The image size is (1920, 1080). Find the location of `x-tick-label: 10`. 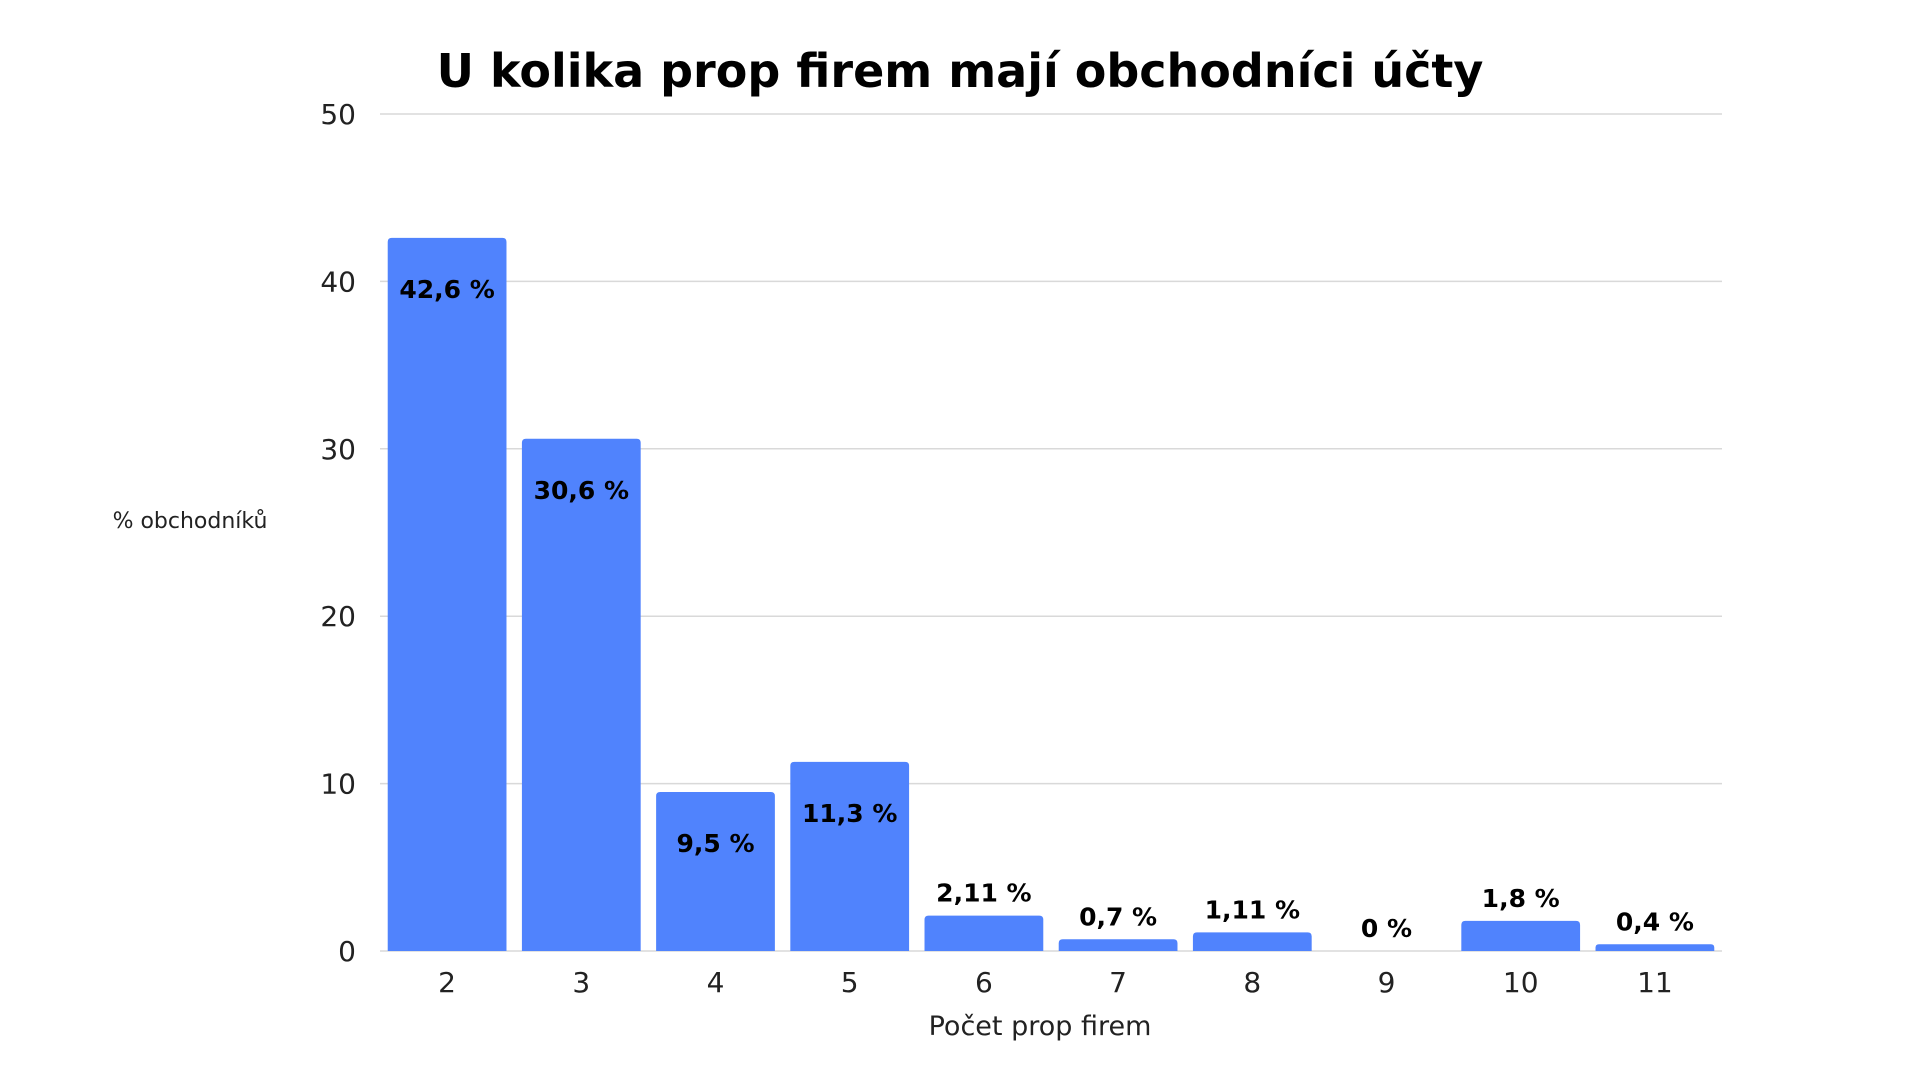

x-tick-label: 10 is located at coordinates (1521, 982).